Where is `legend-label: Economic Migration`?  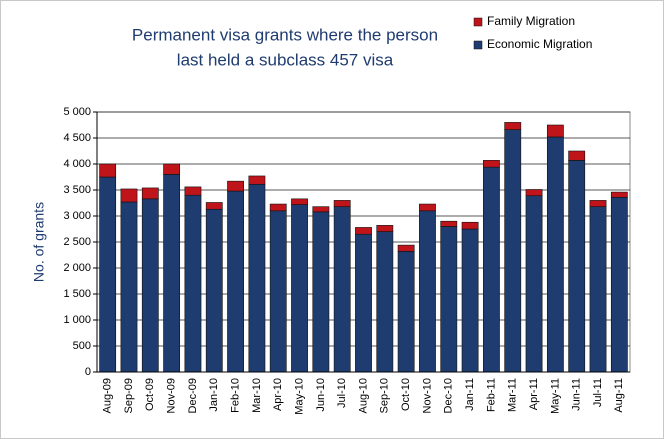
legend-label: Economic Migration is located at coordinates (539, 44).